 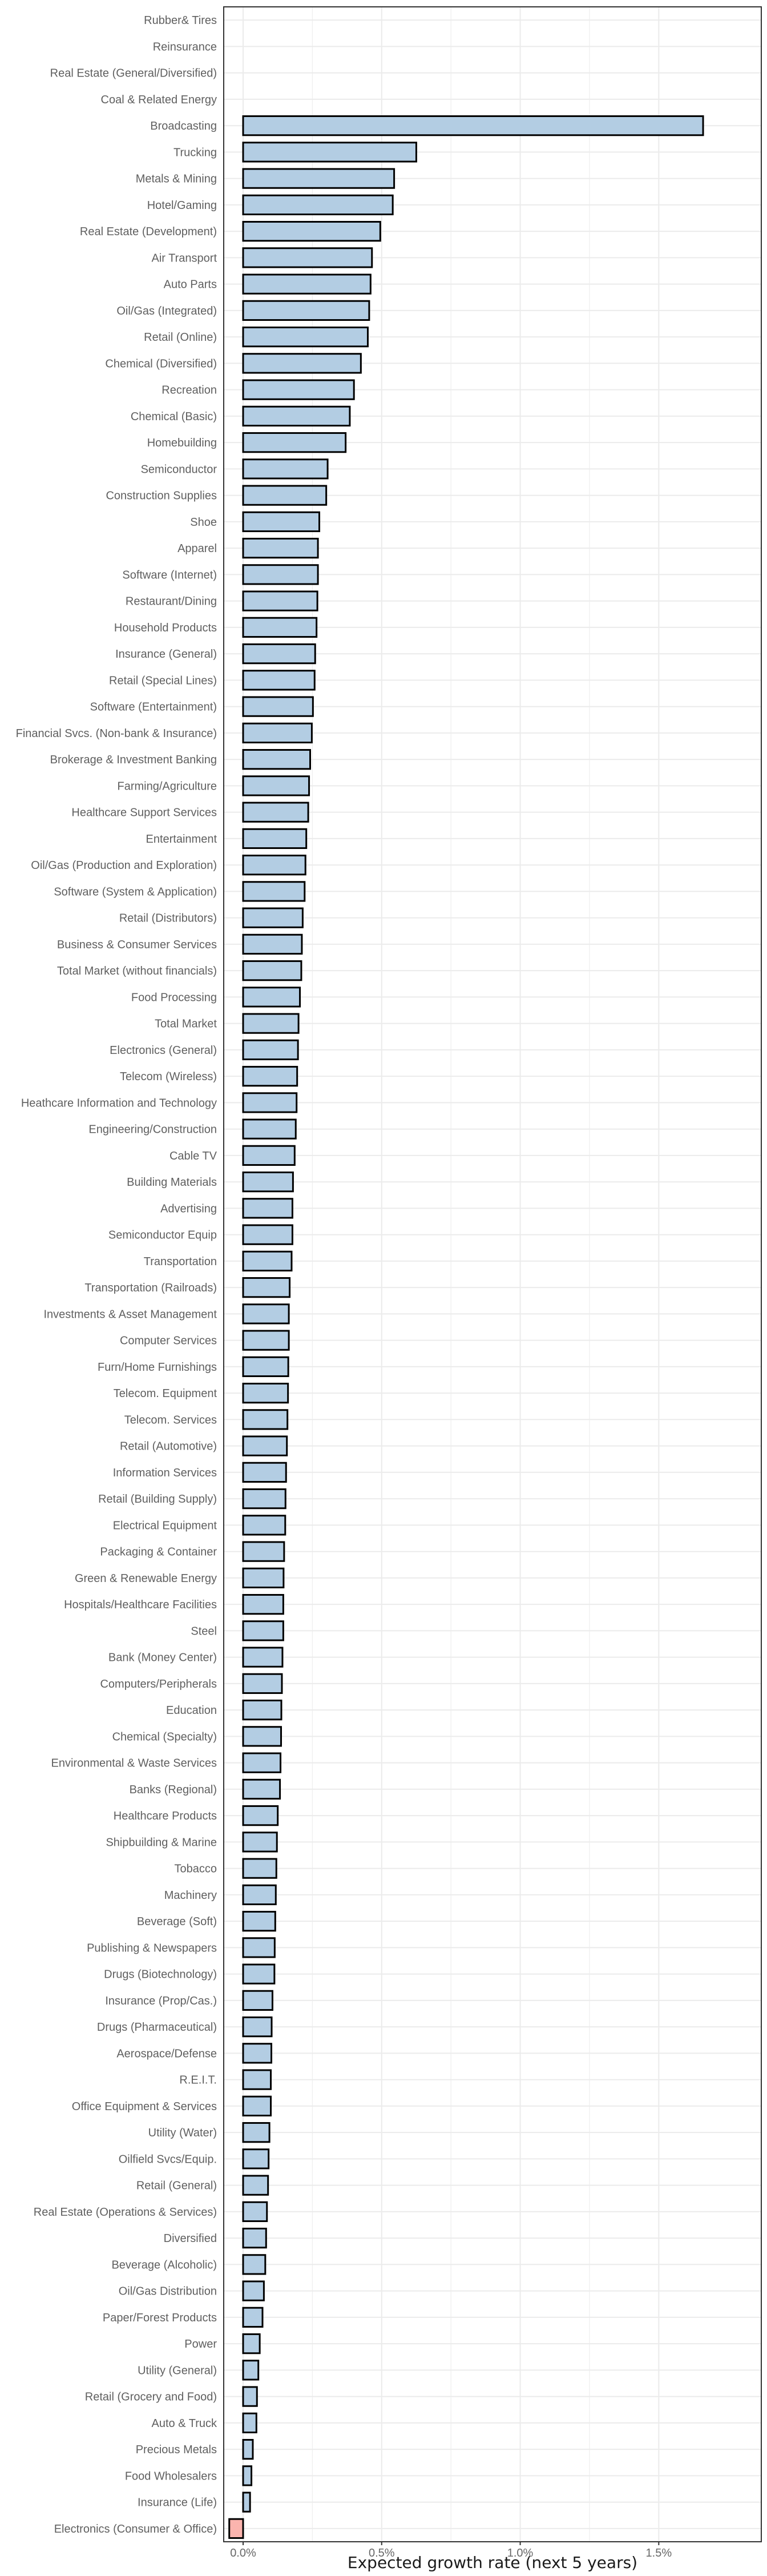 What do you see at coordinates (180, 337) in the screenshot?
I see `category-label: Retail (Online)` at bounding box center [180, 337].